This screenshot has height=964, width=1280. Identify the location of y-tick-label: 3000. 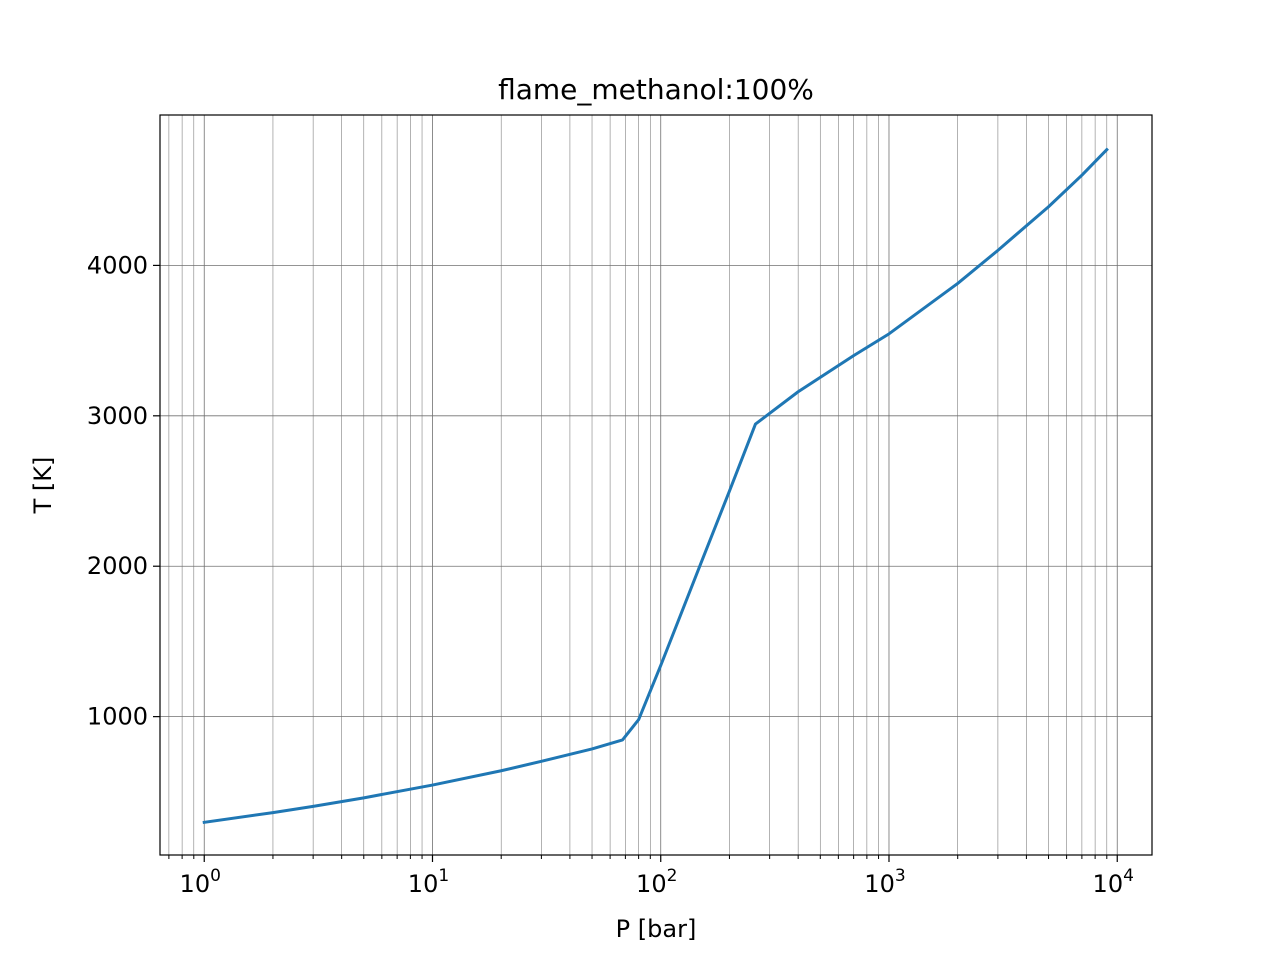
(117, 416).